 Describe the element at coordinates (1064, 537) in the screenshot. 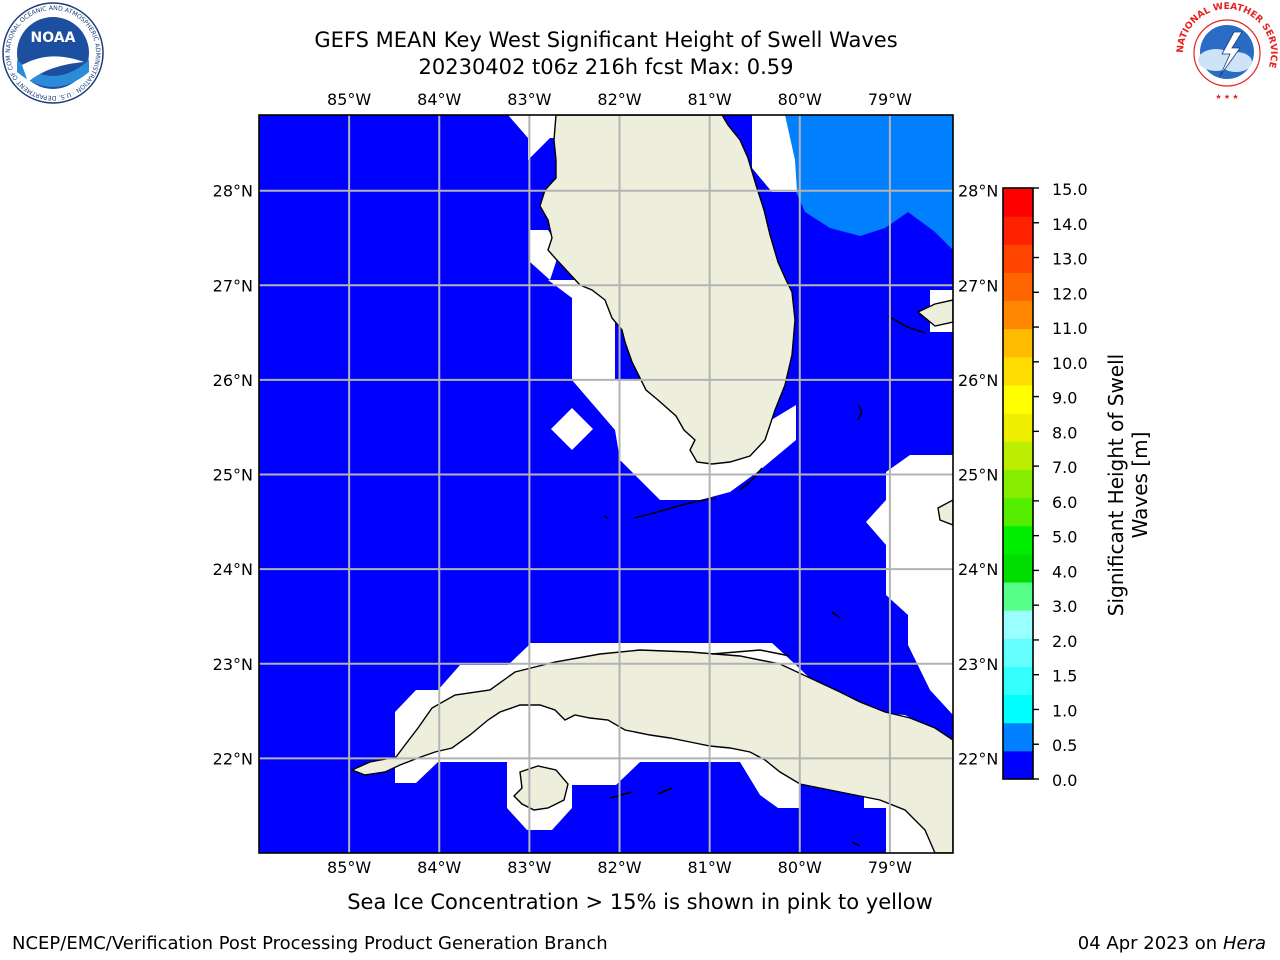

I see `colorbar-tick-label: 5.0` at that location.